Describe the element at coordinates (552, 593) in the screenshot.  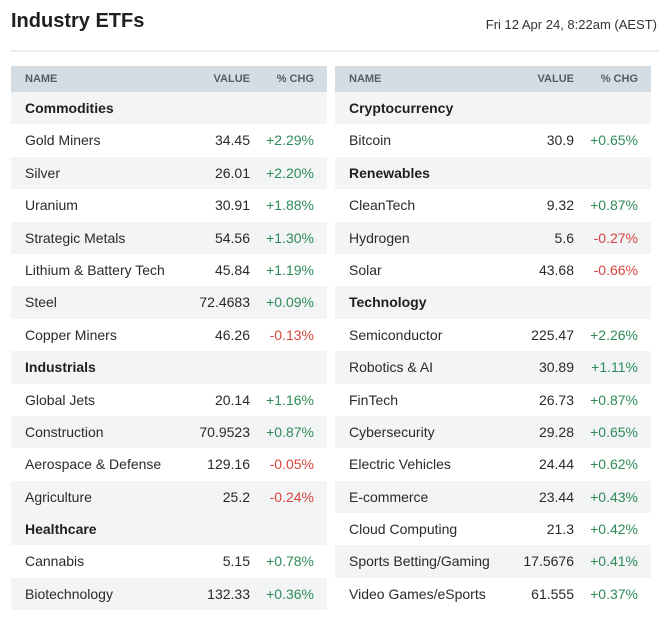
I see `etf-value: 61.555` at that location.